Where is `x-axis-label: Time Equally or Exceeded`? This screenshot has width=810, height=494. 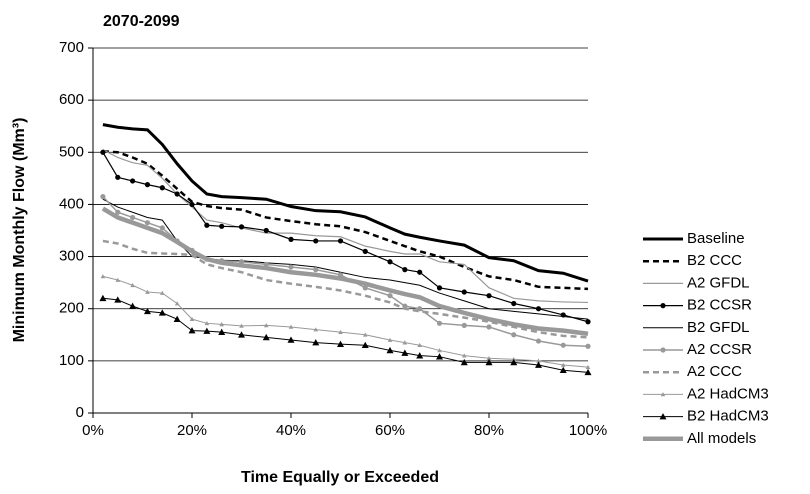
x-axis-label: Time Equally or Exceeded is located at coordinates (340, 477).